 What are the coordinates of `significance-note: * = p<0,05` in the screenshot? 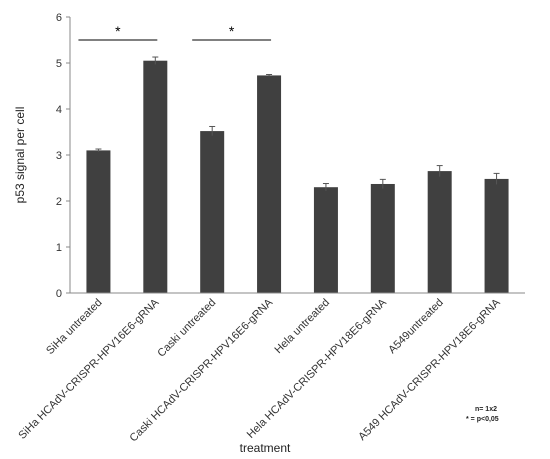 It's located at (482, 419).